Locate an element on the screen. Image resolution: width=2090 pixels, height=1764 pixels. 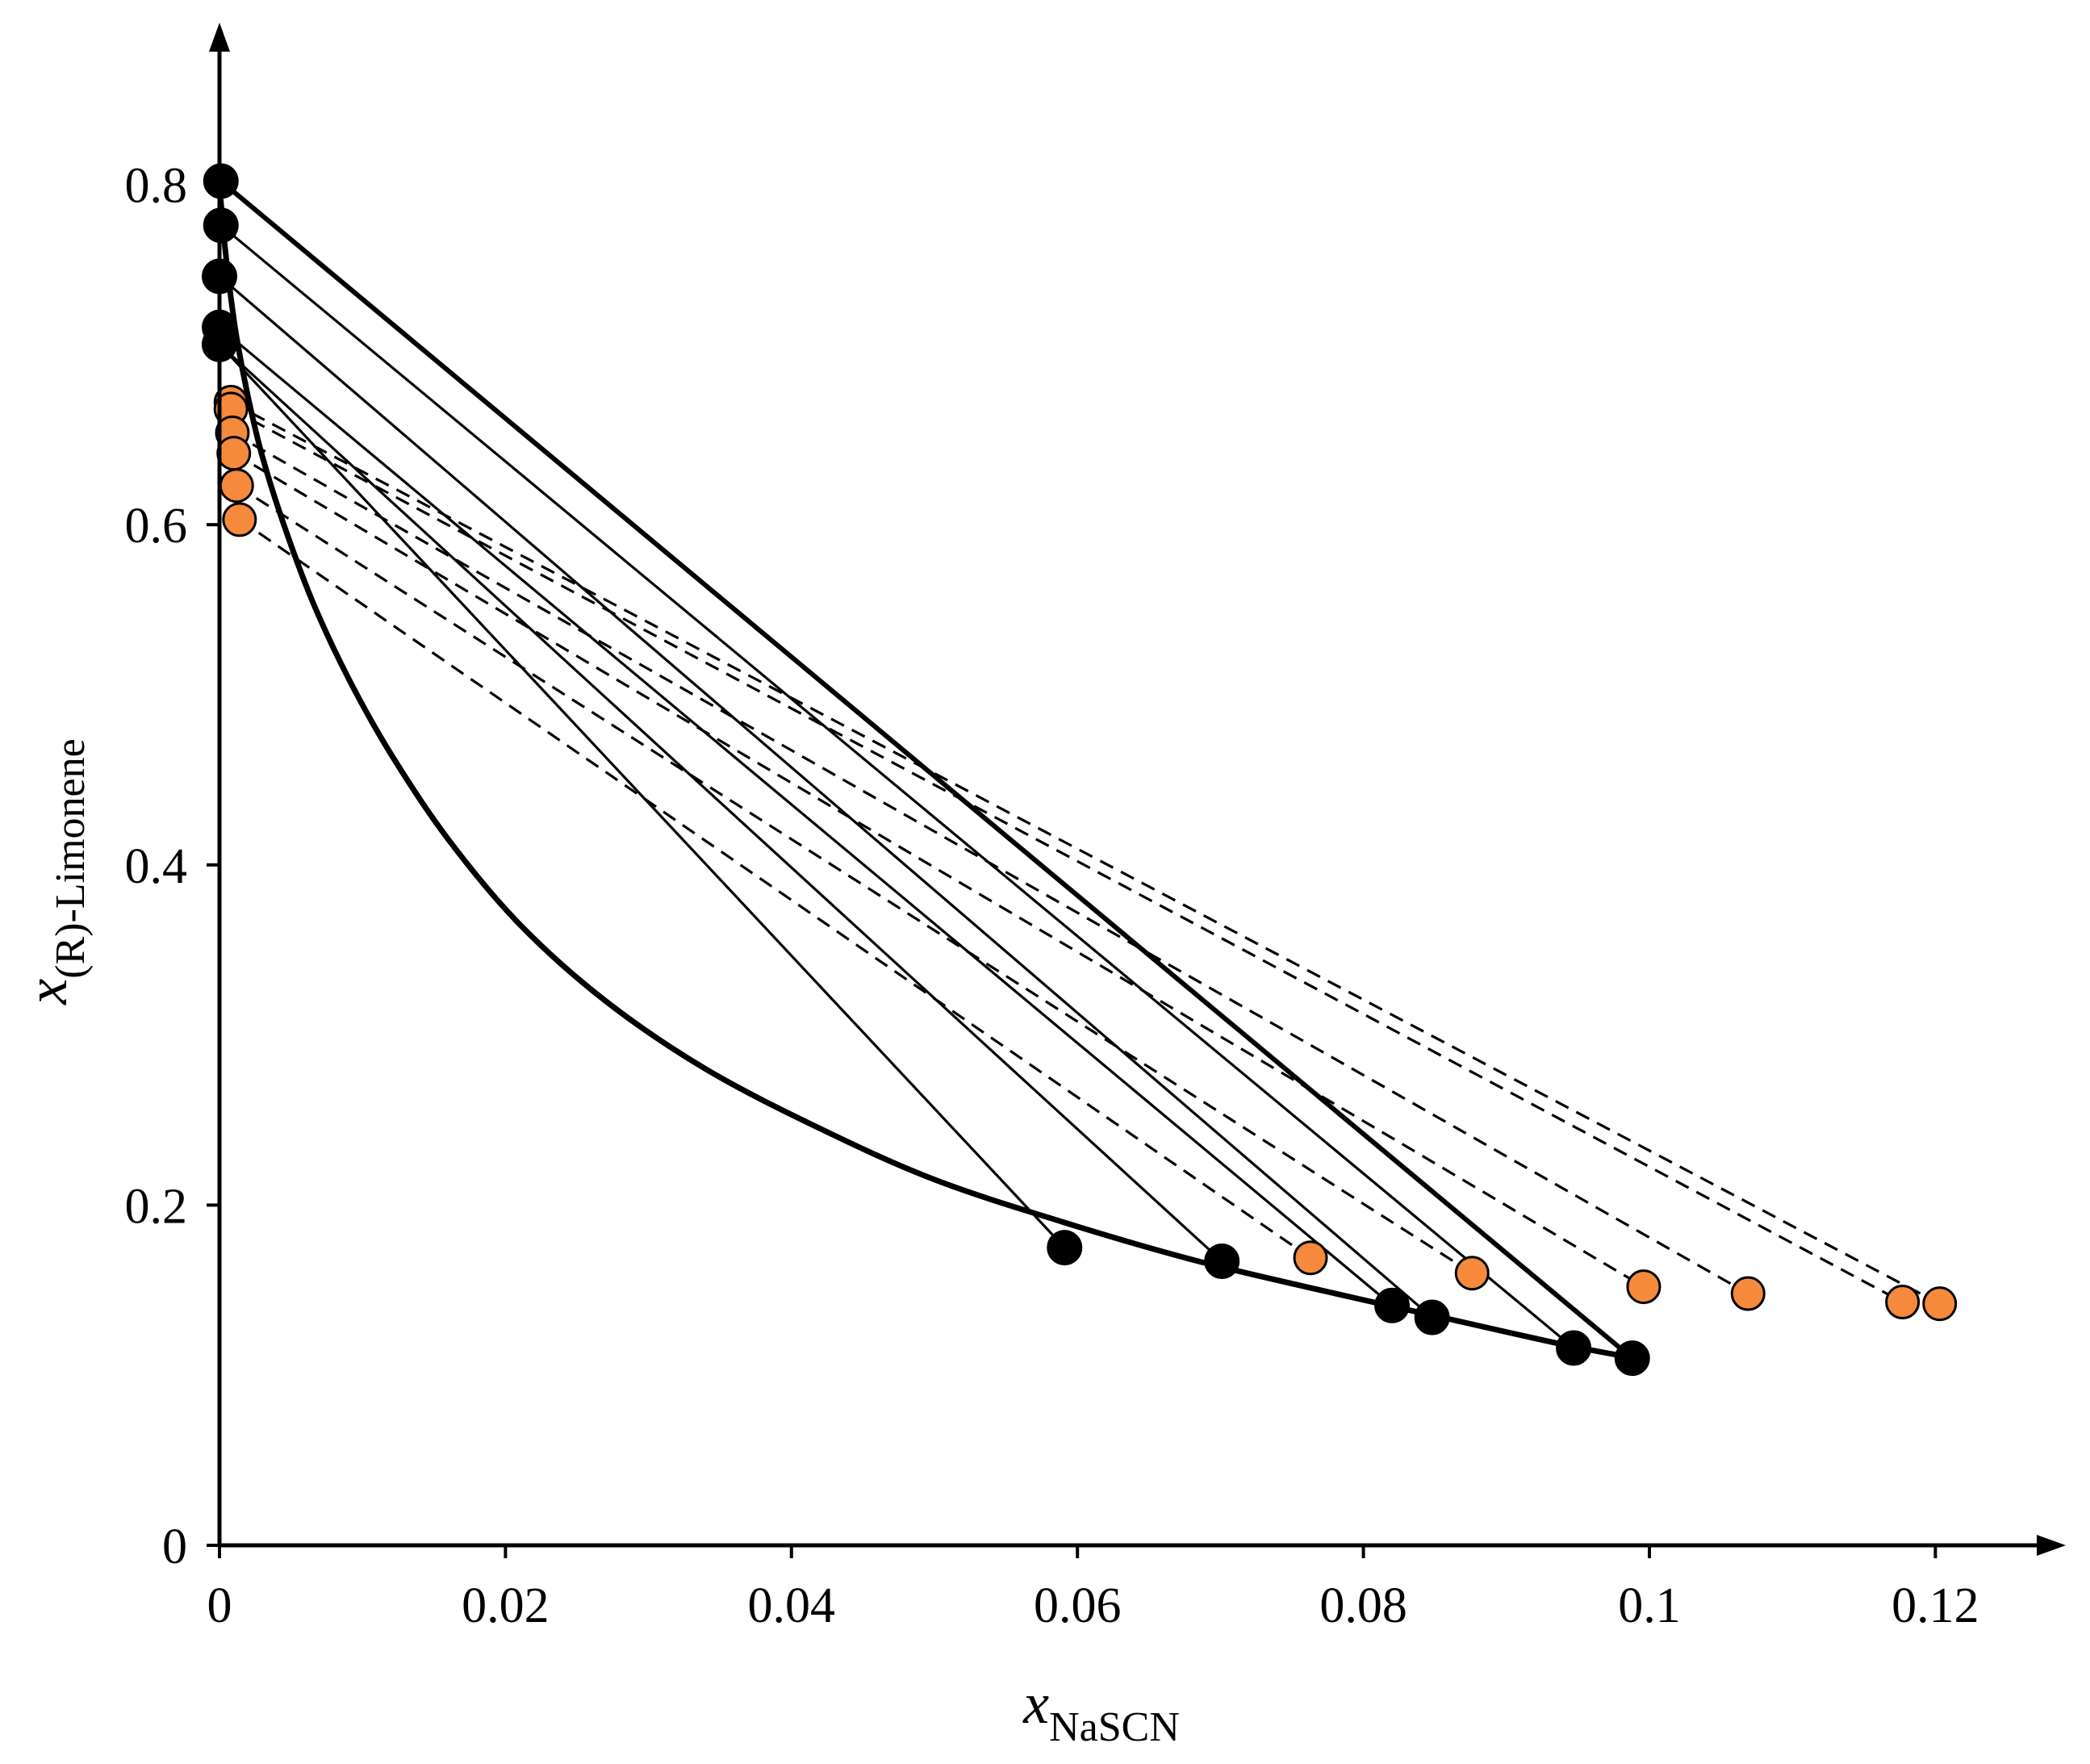
x-tick-label: 0.06 is located at coordinates (1078, 1606).